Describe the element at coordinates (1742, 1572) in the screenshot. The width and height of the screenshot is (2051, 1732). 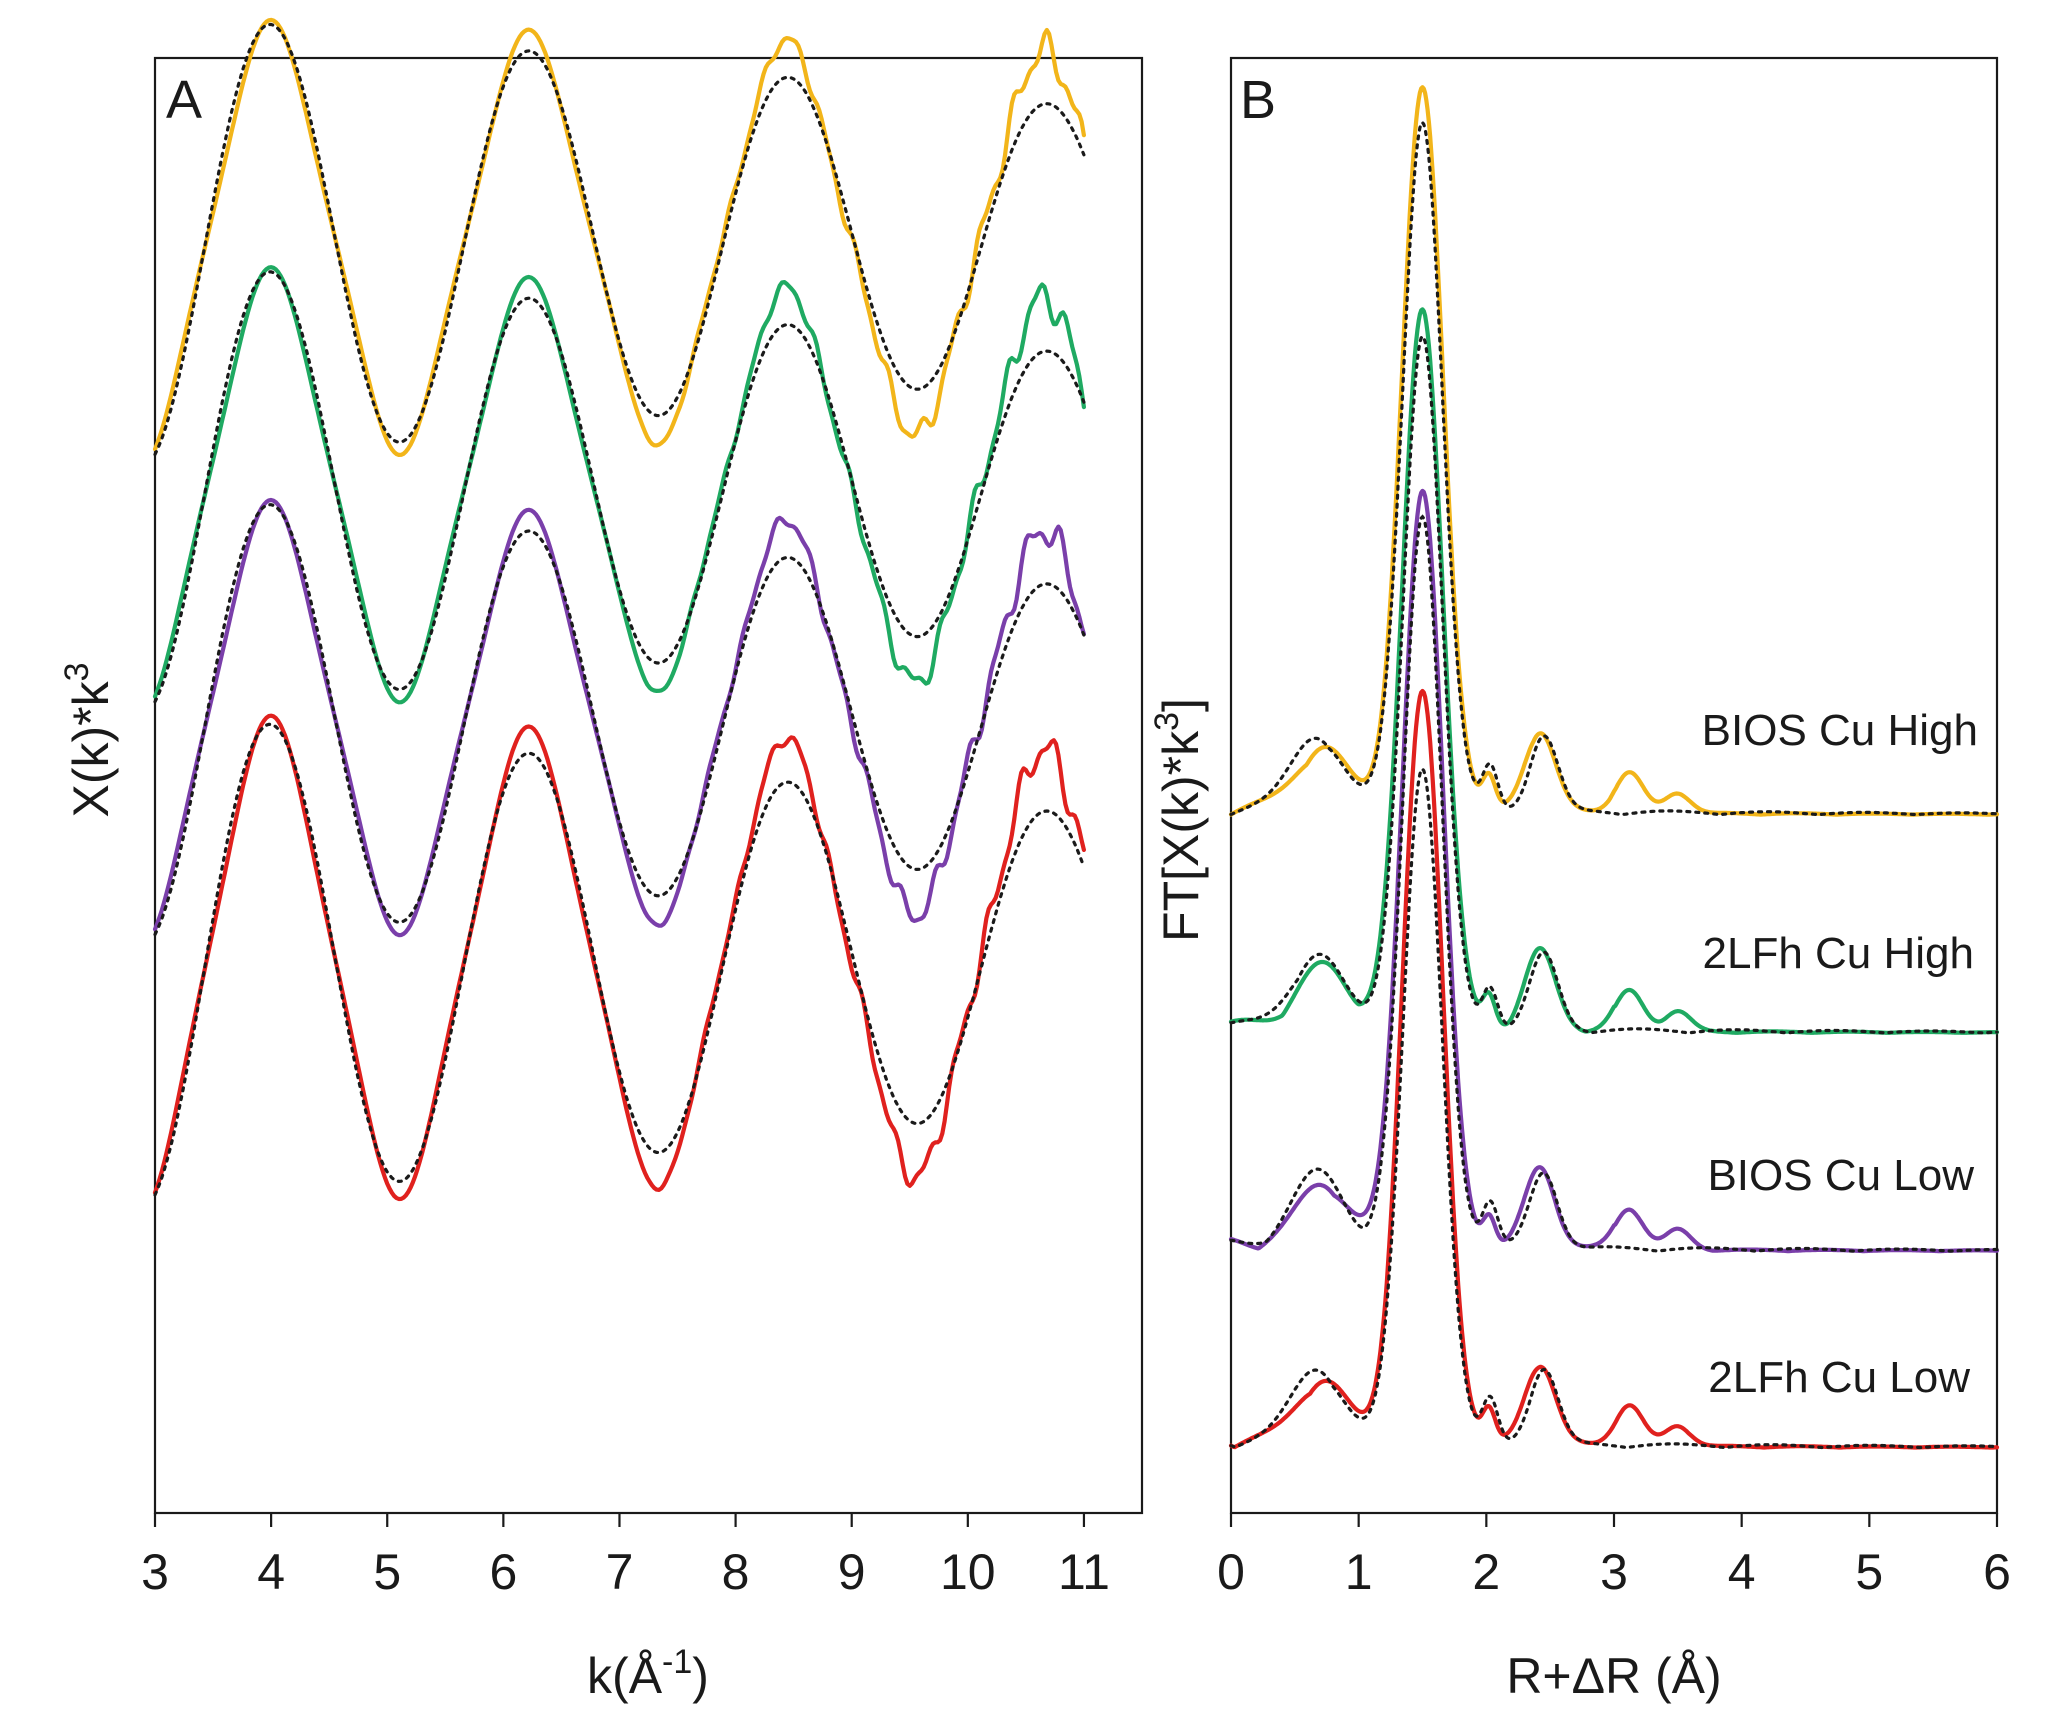
I see `panel-b-x-tick-label-4: 4` at that location.